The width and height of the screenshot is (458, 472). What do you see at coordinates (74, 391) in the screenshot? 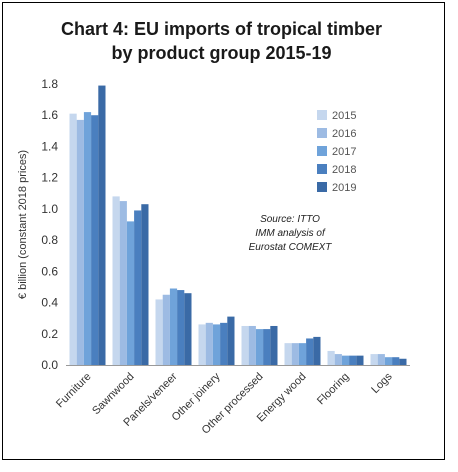
I see `x-category-label: Furniture` at bounding box center [74, 391].